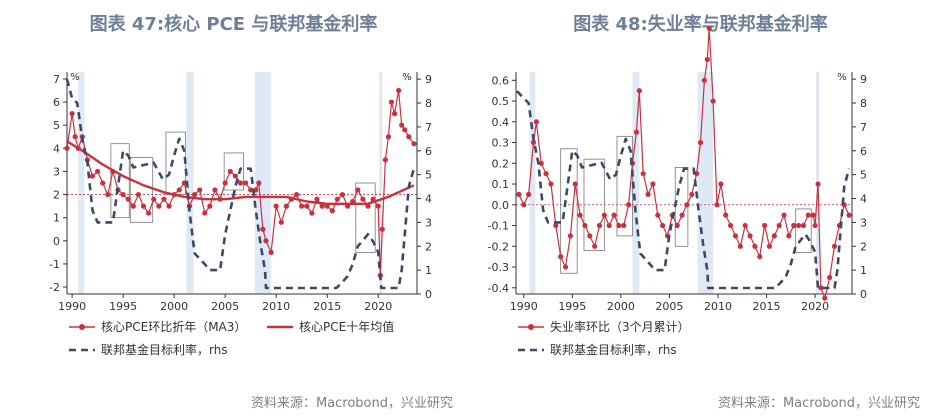  What do you see at coordinates (174, 306) in the screenshot?
I see `x-tick-label: 2000` at bounding box center [174, 306].